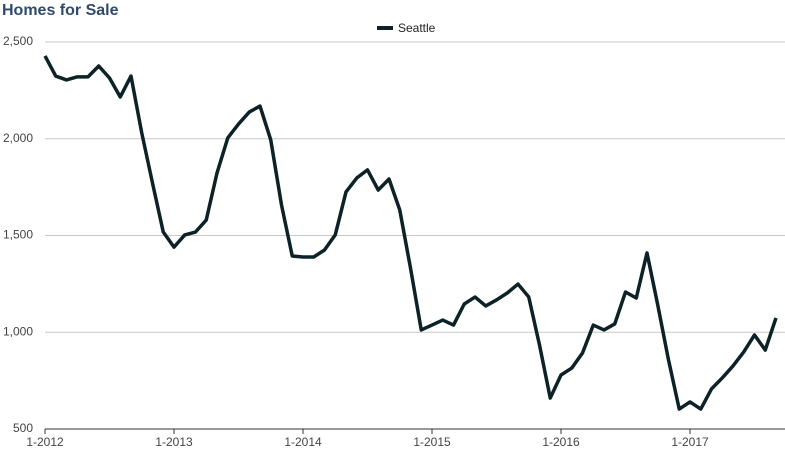 The height and width of the screenshot is (452, 785). What do you see at coordinates (18, 138) in the screenshot?
I see `y-tick-label: 2,000` at bounding box center [18, 138].